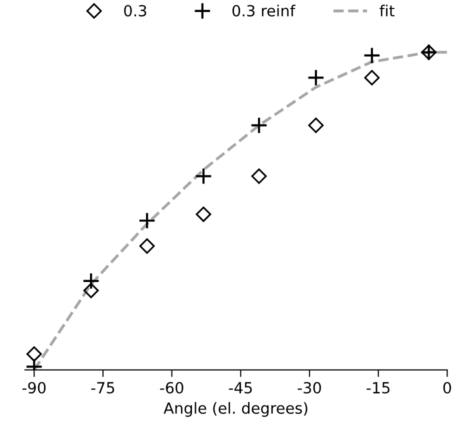  I want to click on x-tick-label: -60, so click(172, 388).